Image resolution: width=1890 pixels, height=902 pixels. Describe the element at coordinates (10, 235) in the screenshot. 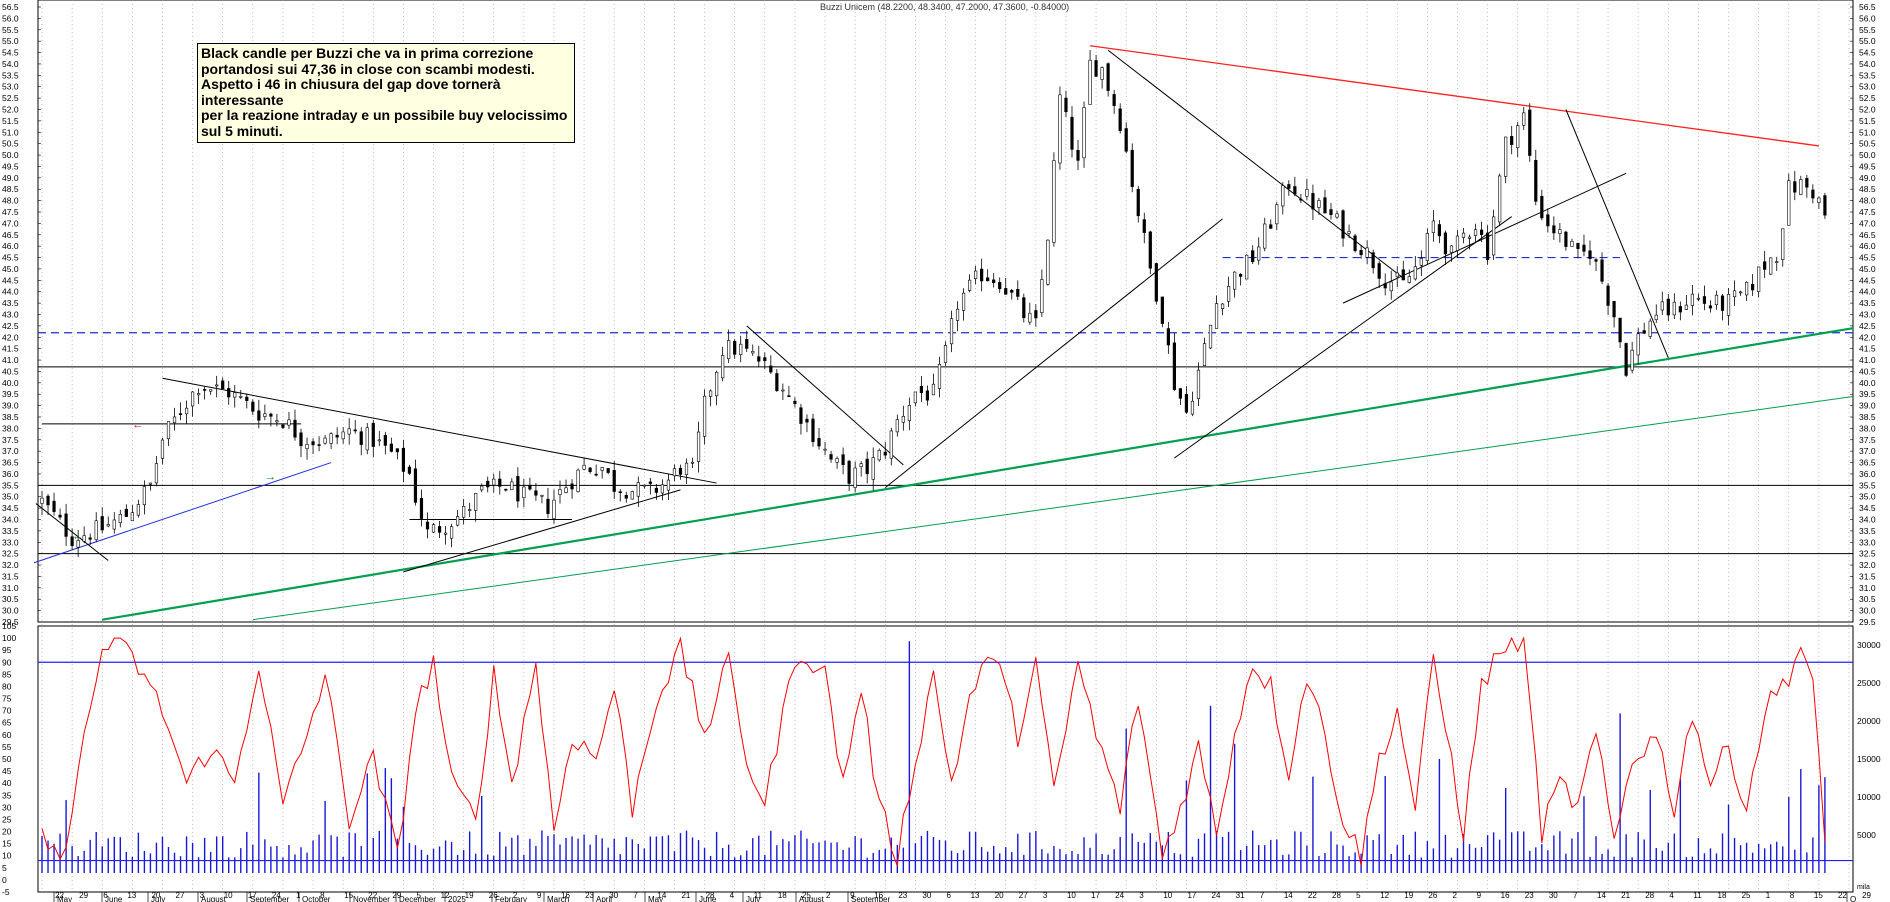

I see `price-tick-label: 46.5` at that location.